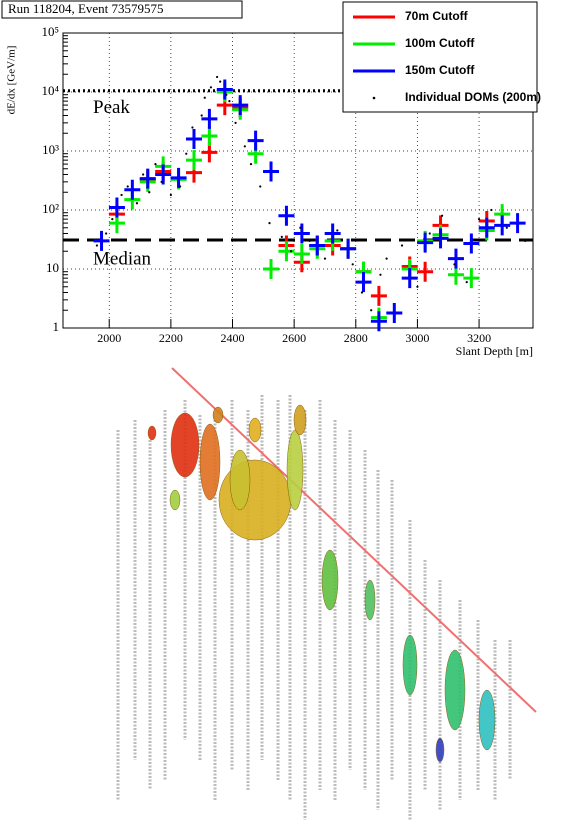 This screenshot has width=582, height=832. I want to click on y-tick-label: 10³, so click(50, 149).